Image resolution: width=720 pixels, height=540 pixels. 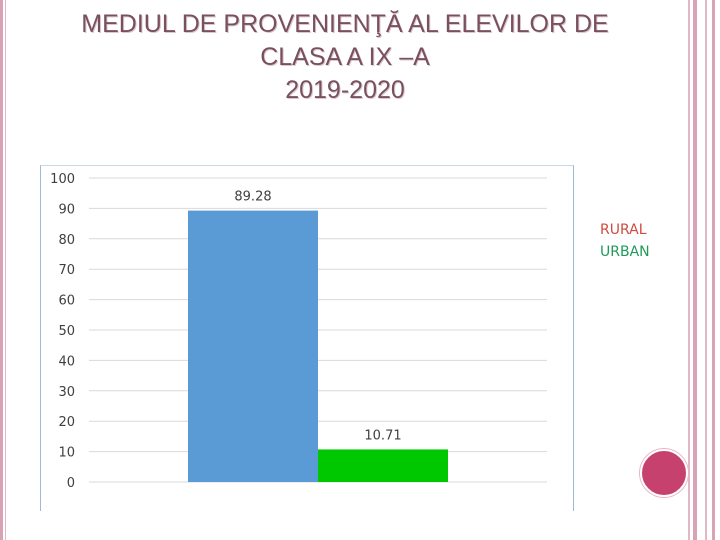 What do you see at coordinates (66, 392) in the screenshot?
I see `y-tick-label: 30` at bounding box center [66, 392].